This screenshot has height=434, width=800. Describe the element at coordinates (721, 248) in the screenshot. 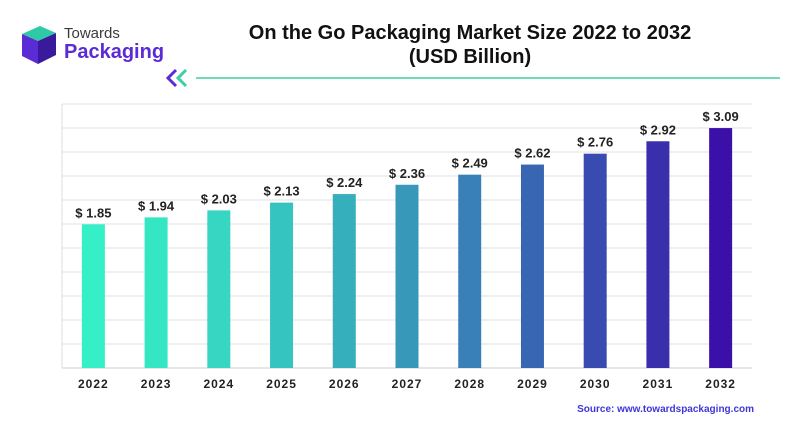

I see `bar-2032` at that location.